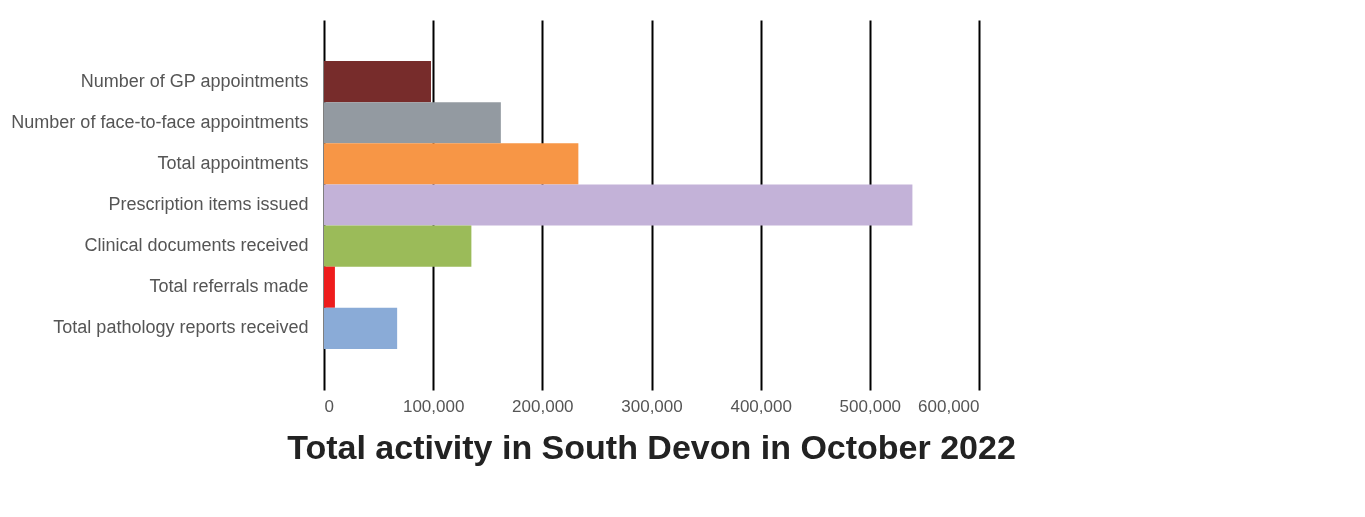 The width and height of the screenshot is (1365, 517). Describe the element at coordinates (433, 406) in the screenshot. I see `x-tick-label: 100,000` at that location.